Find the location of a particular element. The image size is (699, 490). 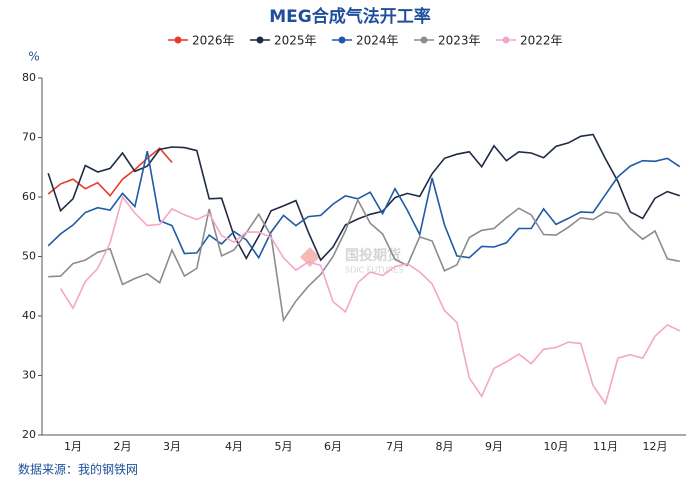

x-tick-label: 11月 is located at coordinates (605, 446).